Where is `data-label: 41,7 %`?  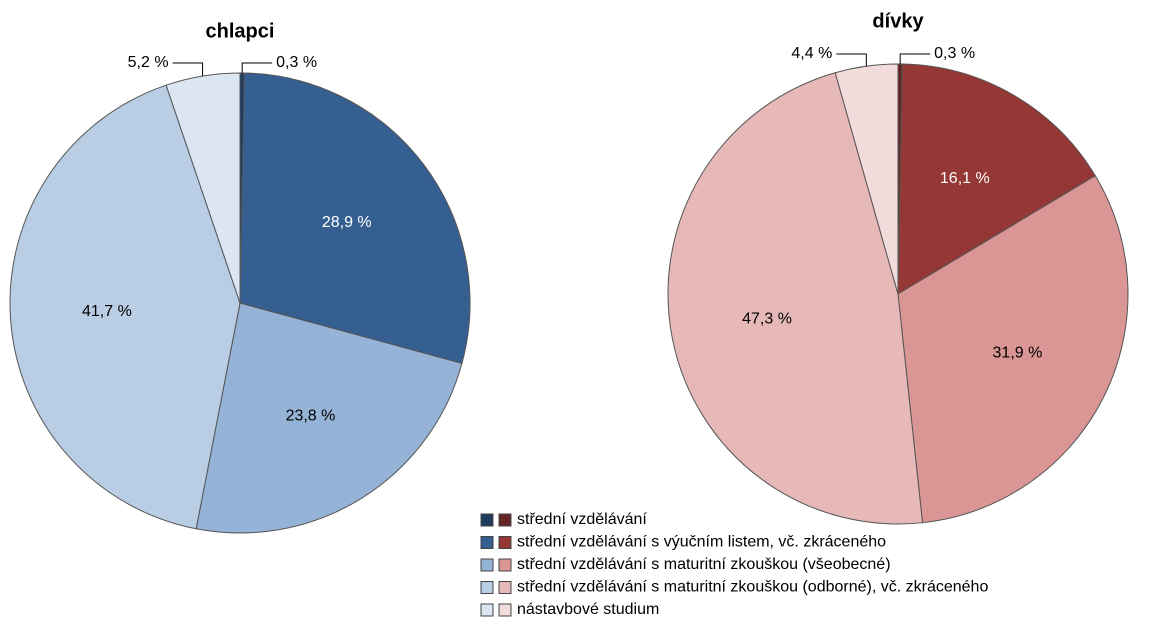
data-label: 41,7 % is located at coordinates (107, 311).